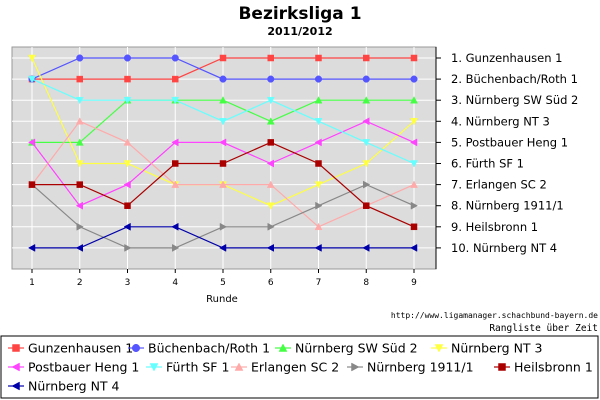  I want to click on legend-item: Büchenbach/Roth 1, so click(199, 348).